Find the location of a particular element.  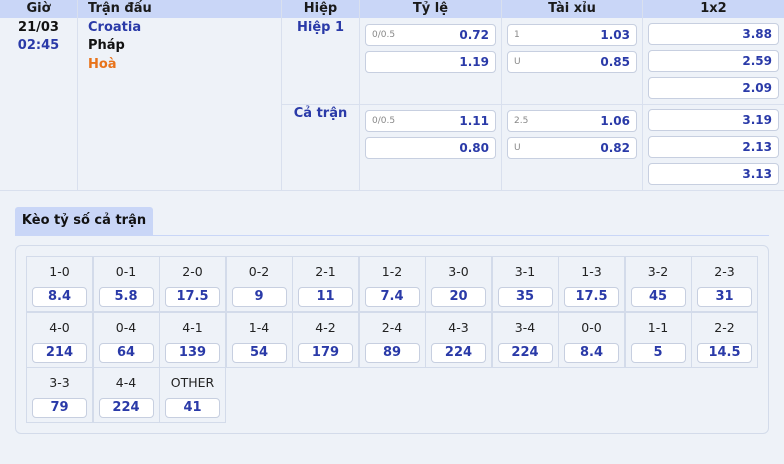

score-cell: 4-0 214 is located at coordinates (59, 339).